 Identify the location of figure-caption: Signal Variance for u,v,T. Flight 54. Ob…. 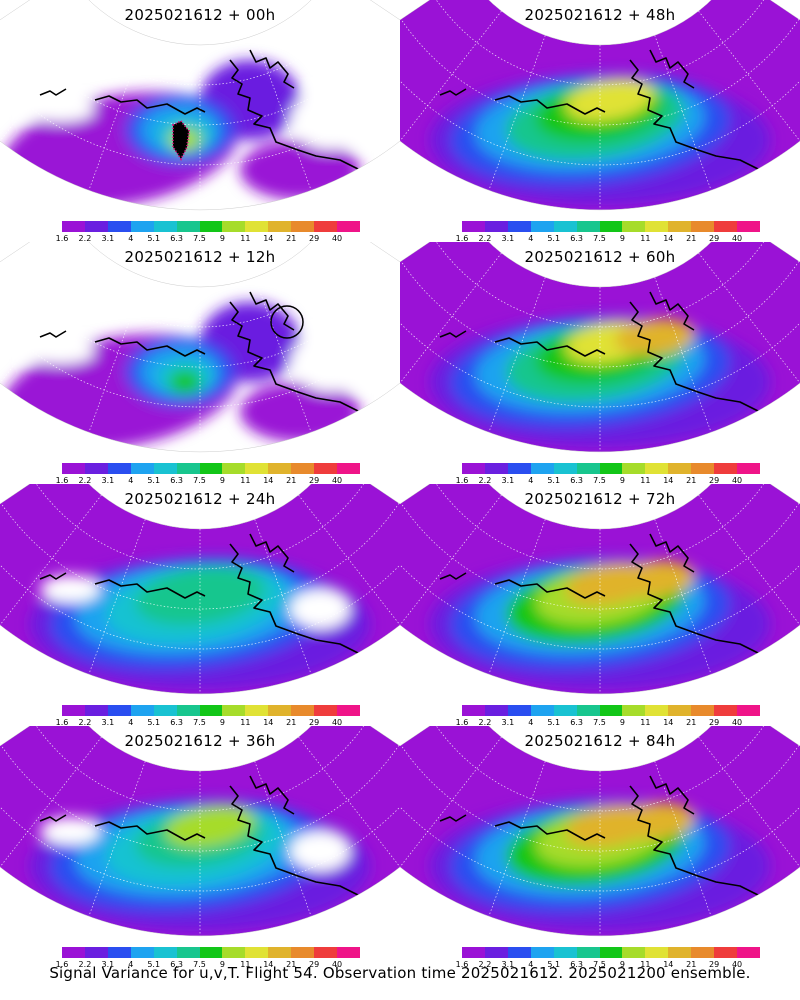
(400, 973).